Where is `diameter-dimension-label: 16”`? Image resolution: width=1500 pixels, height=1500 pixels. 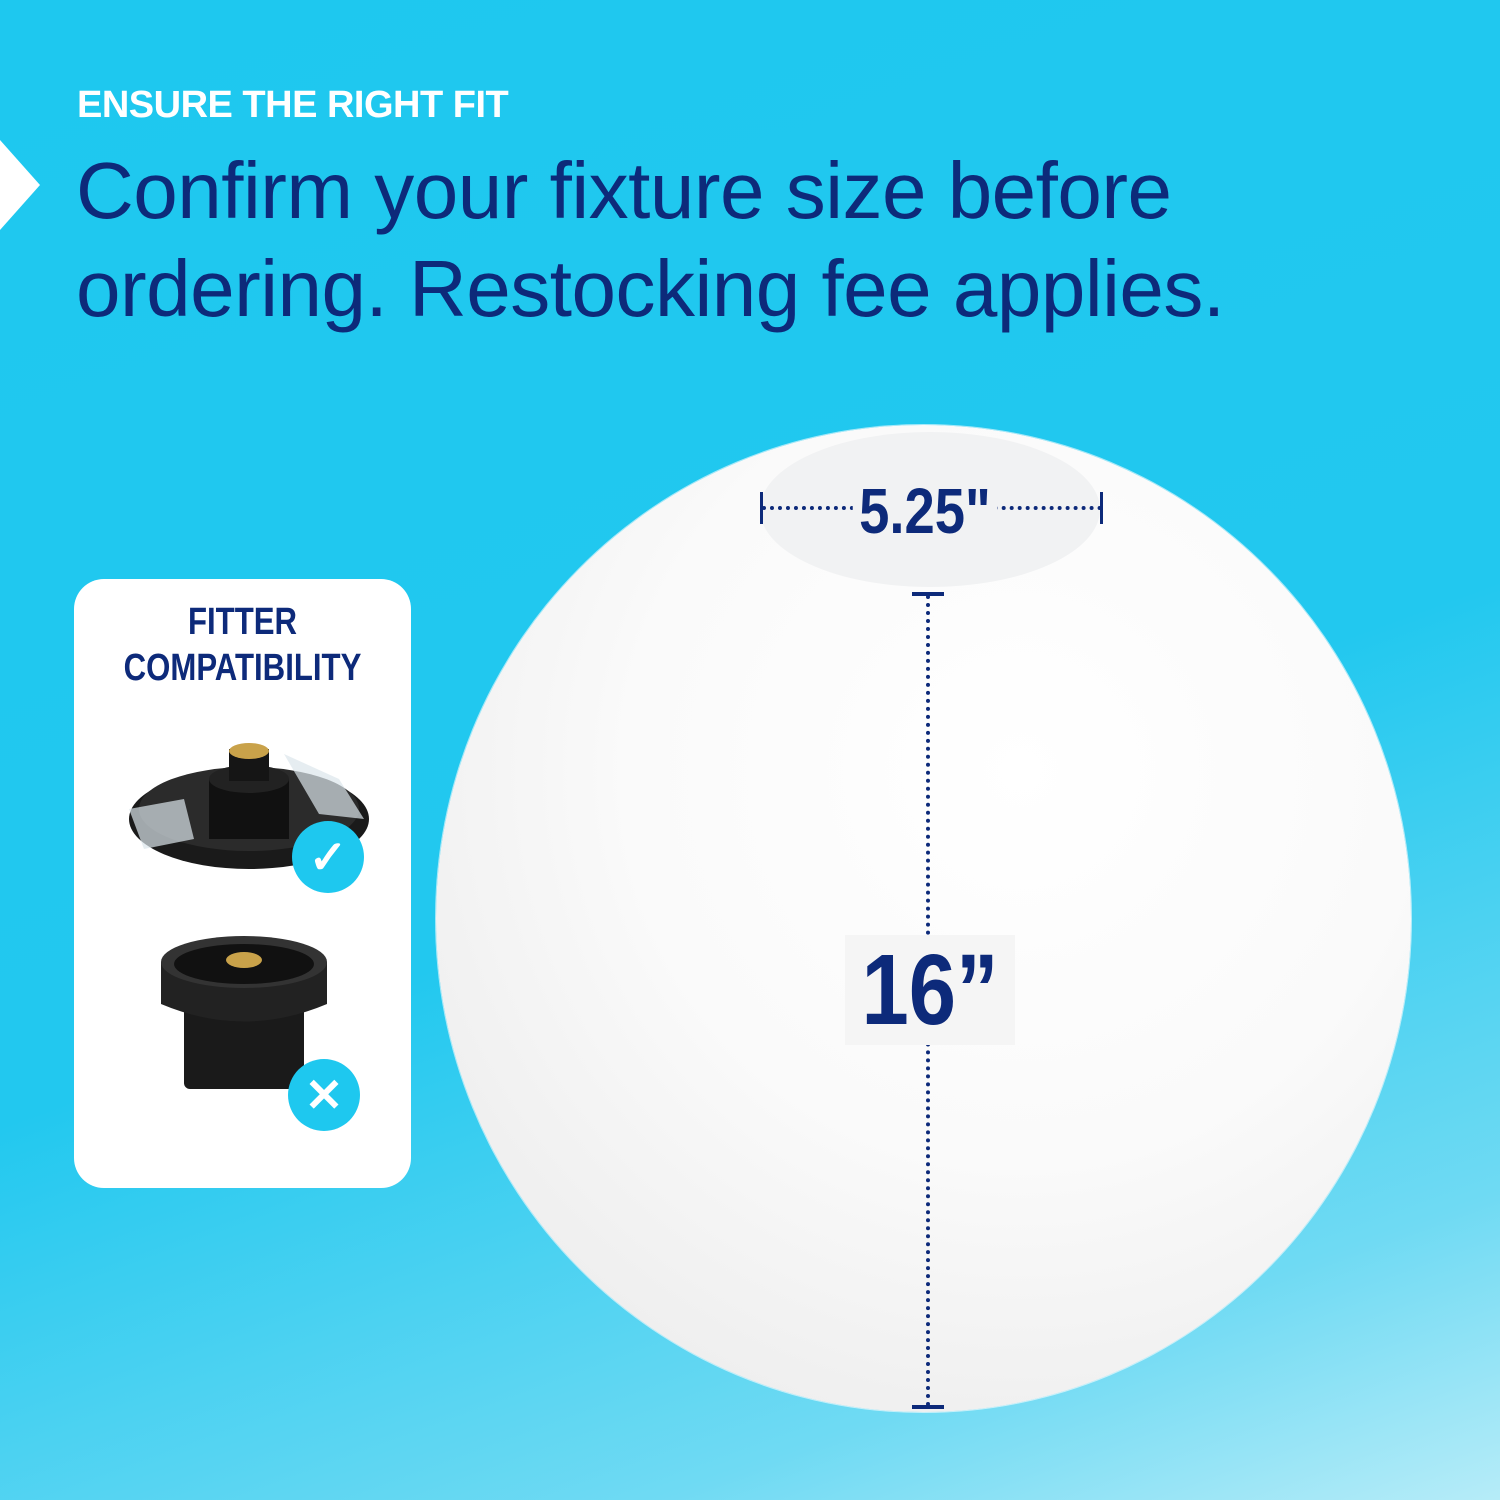 diameter-dimension-label: 16” is located at coordinates (930, 990).